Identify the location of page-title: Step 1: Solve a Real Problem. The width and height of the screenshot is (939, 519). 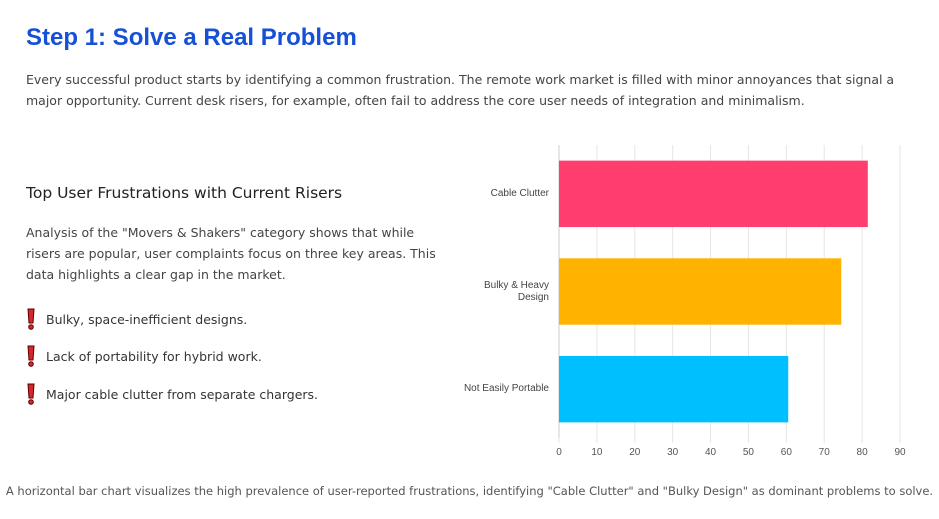
(191, 37).